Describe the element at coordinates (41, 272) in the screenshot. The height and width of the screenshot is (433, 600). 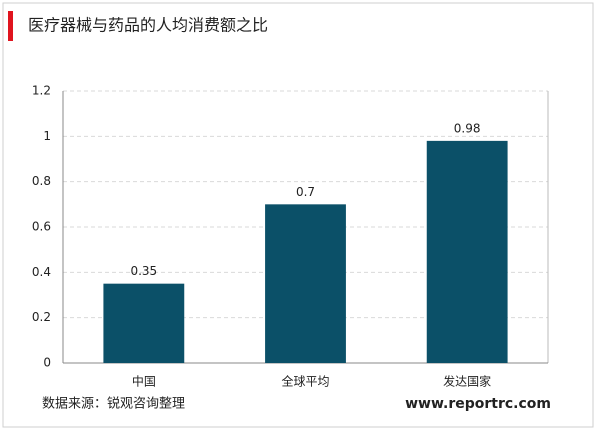
I see `y-tick-label: 0.4` at that location.